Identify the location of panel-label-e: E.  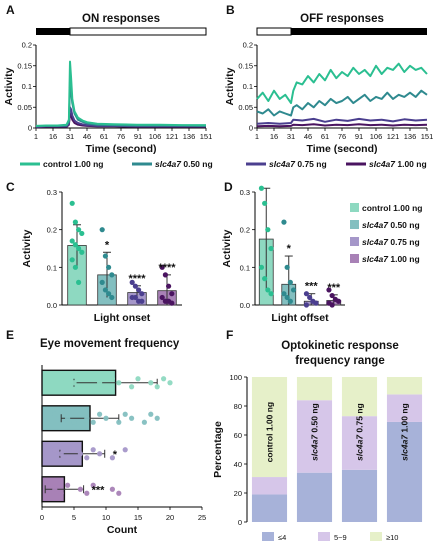
(10, 335).